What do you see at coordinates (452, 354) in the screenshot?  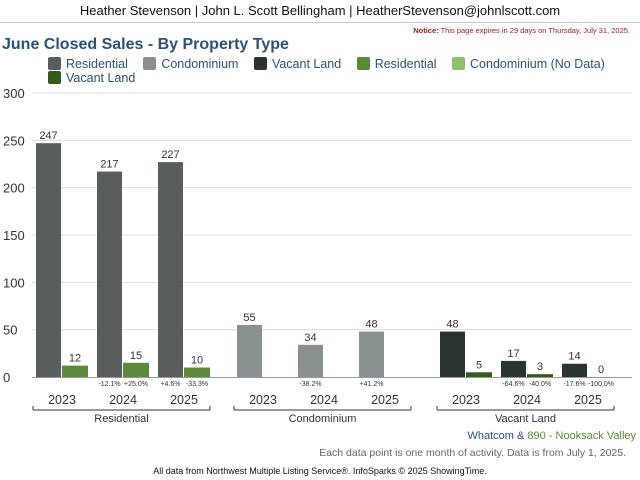 I see `bar-vacant-land-primary-2023` at bounding box center [452, 354].